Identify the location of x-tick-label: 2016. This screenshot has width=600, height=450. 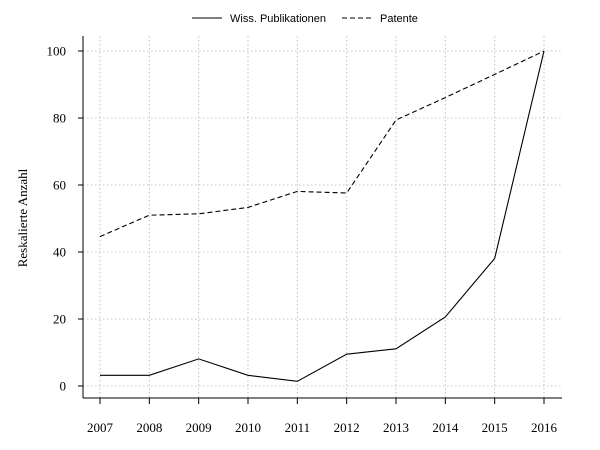
(544, 427).